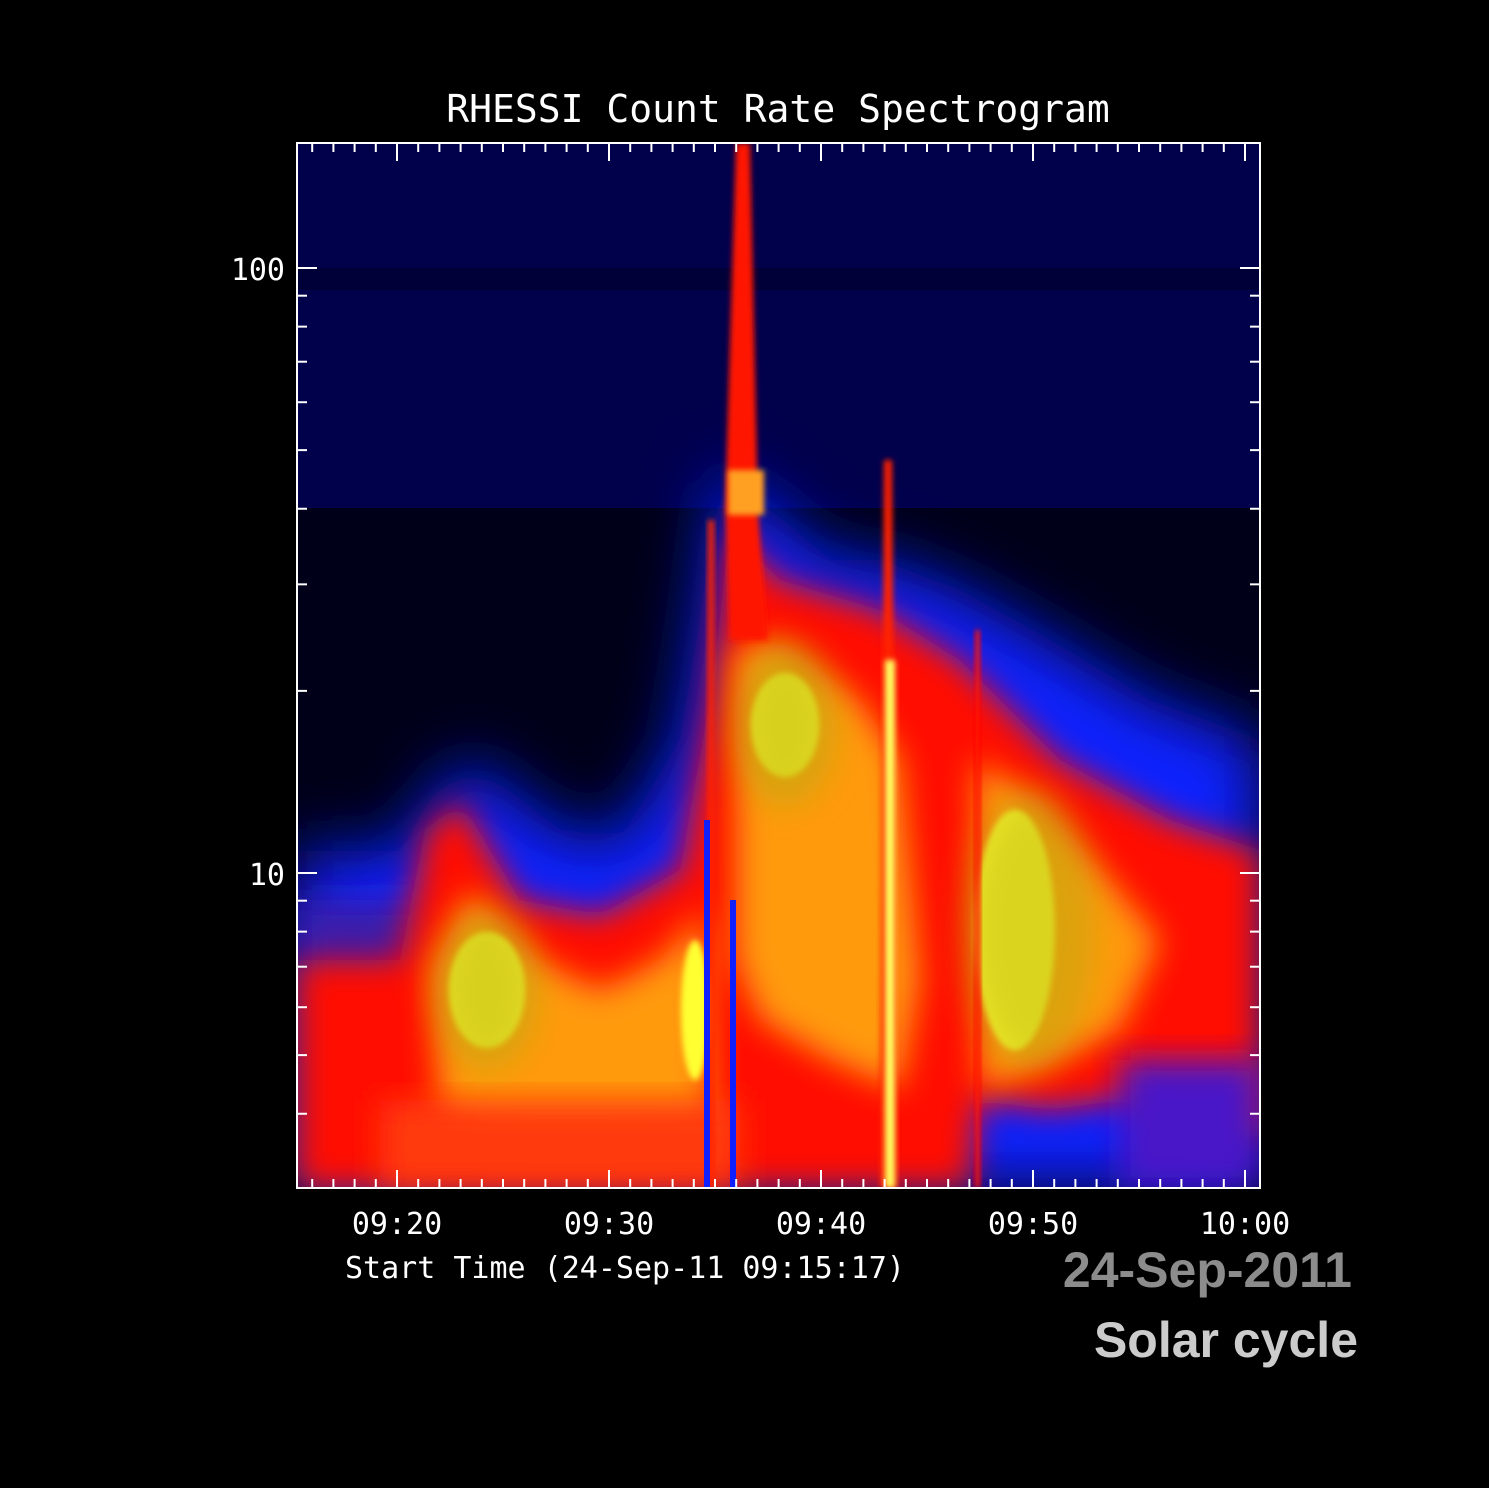 The image size is (1489, 1488). I want to click on y-tick-label-100: 100, so click(258, 270).